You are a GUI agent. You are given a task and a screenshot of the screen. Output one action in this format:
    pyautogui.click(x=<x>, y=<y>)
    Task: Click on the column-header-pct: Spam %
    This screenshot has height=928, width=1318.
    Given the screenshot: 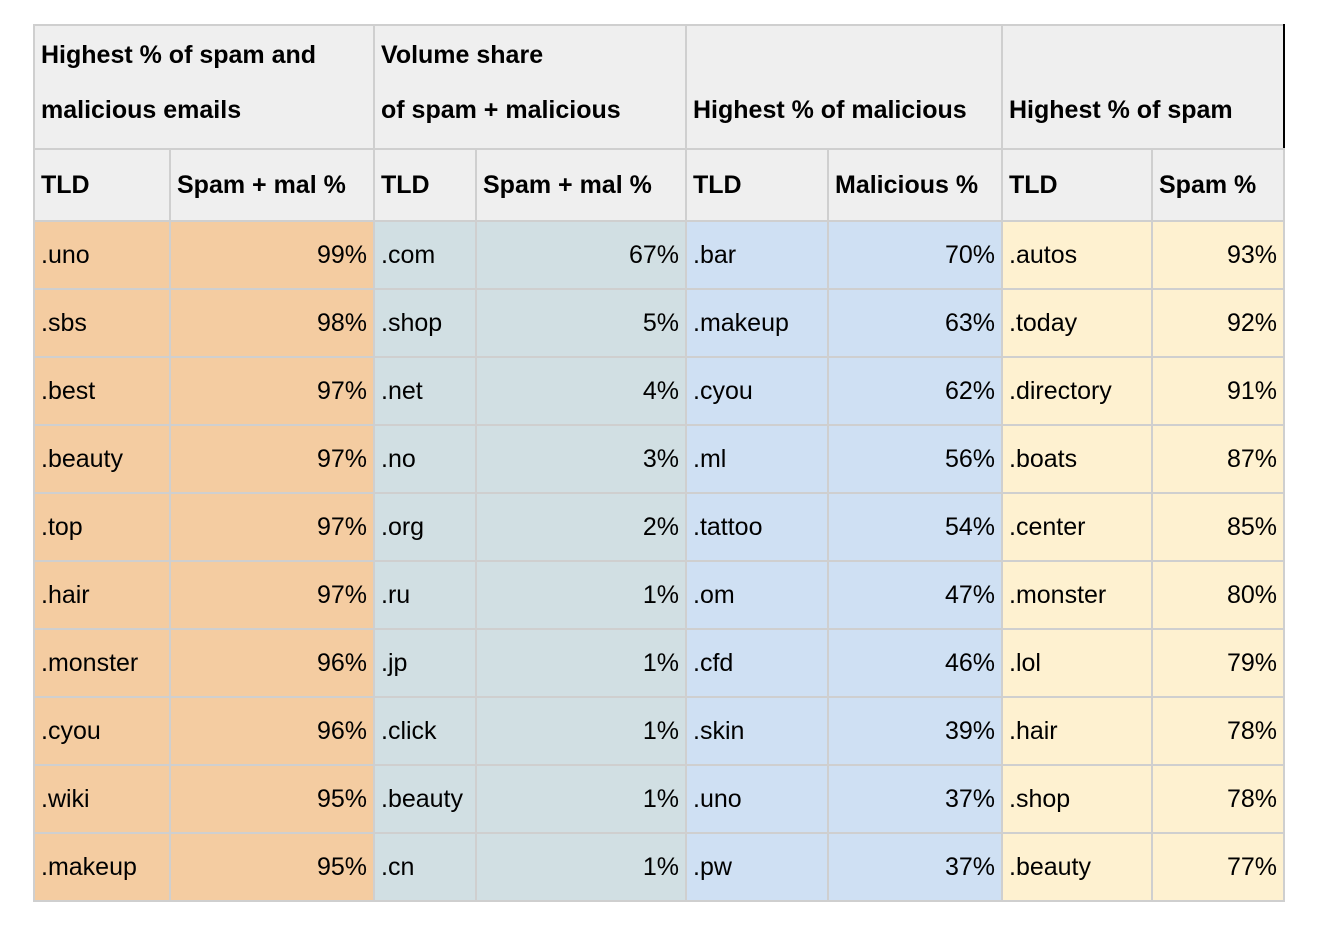 What is the action you would take?
    pyautogui.click(x=1218, y=185)
    